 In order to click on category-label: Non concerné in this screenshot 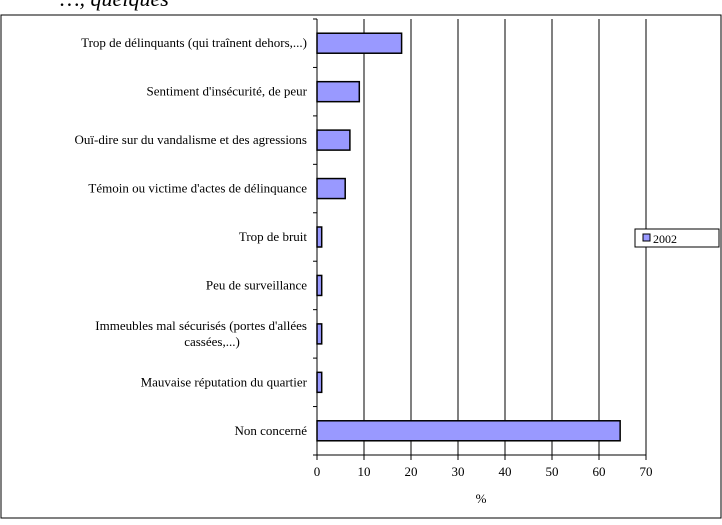, I will do `click(270, 430)`.